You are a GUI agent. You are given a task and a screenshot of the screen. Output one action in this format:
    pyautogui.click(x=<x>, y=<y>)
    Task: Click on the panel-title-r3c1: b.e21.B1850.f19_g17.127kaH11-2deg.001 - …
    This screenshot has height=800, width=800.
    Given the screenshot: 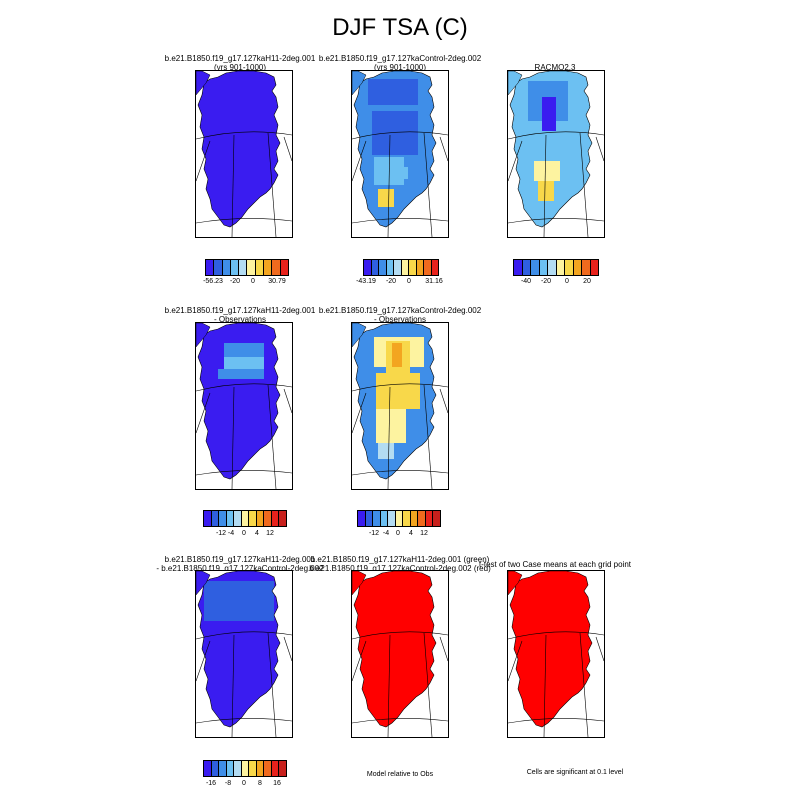 What is the action you would take?
    pyautogui.click(x=240, y=564)
    